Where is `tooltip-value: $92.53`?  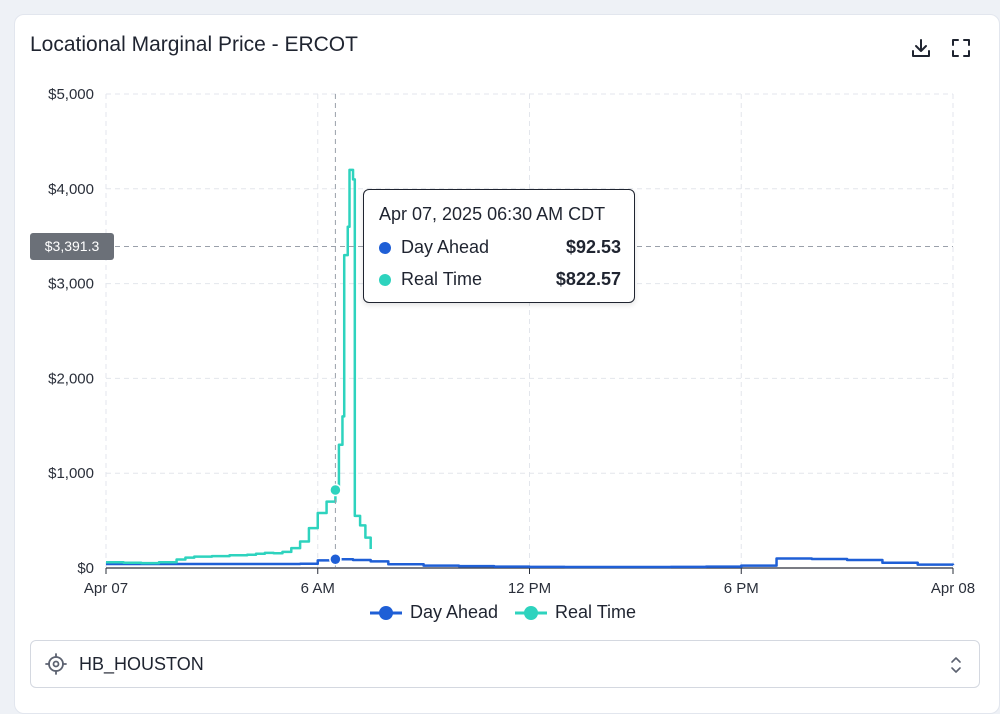
tooltip-value: $92.53 is located at coordinates (593, 247).